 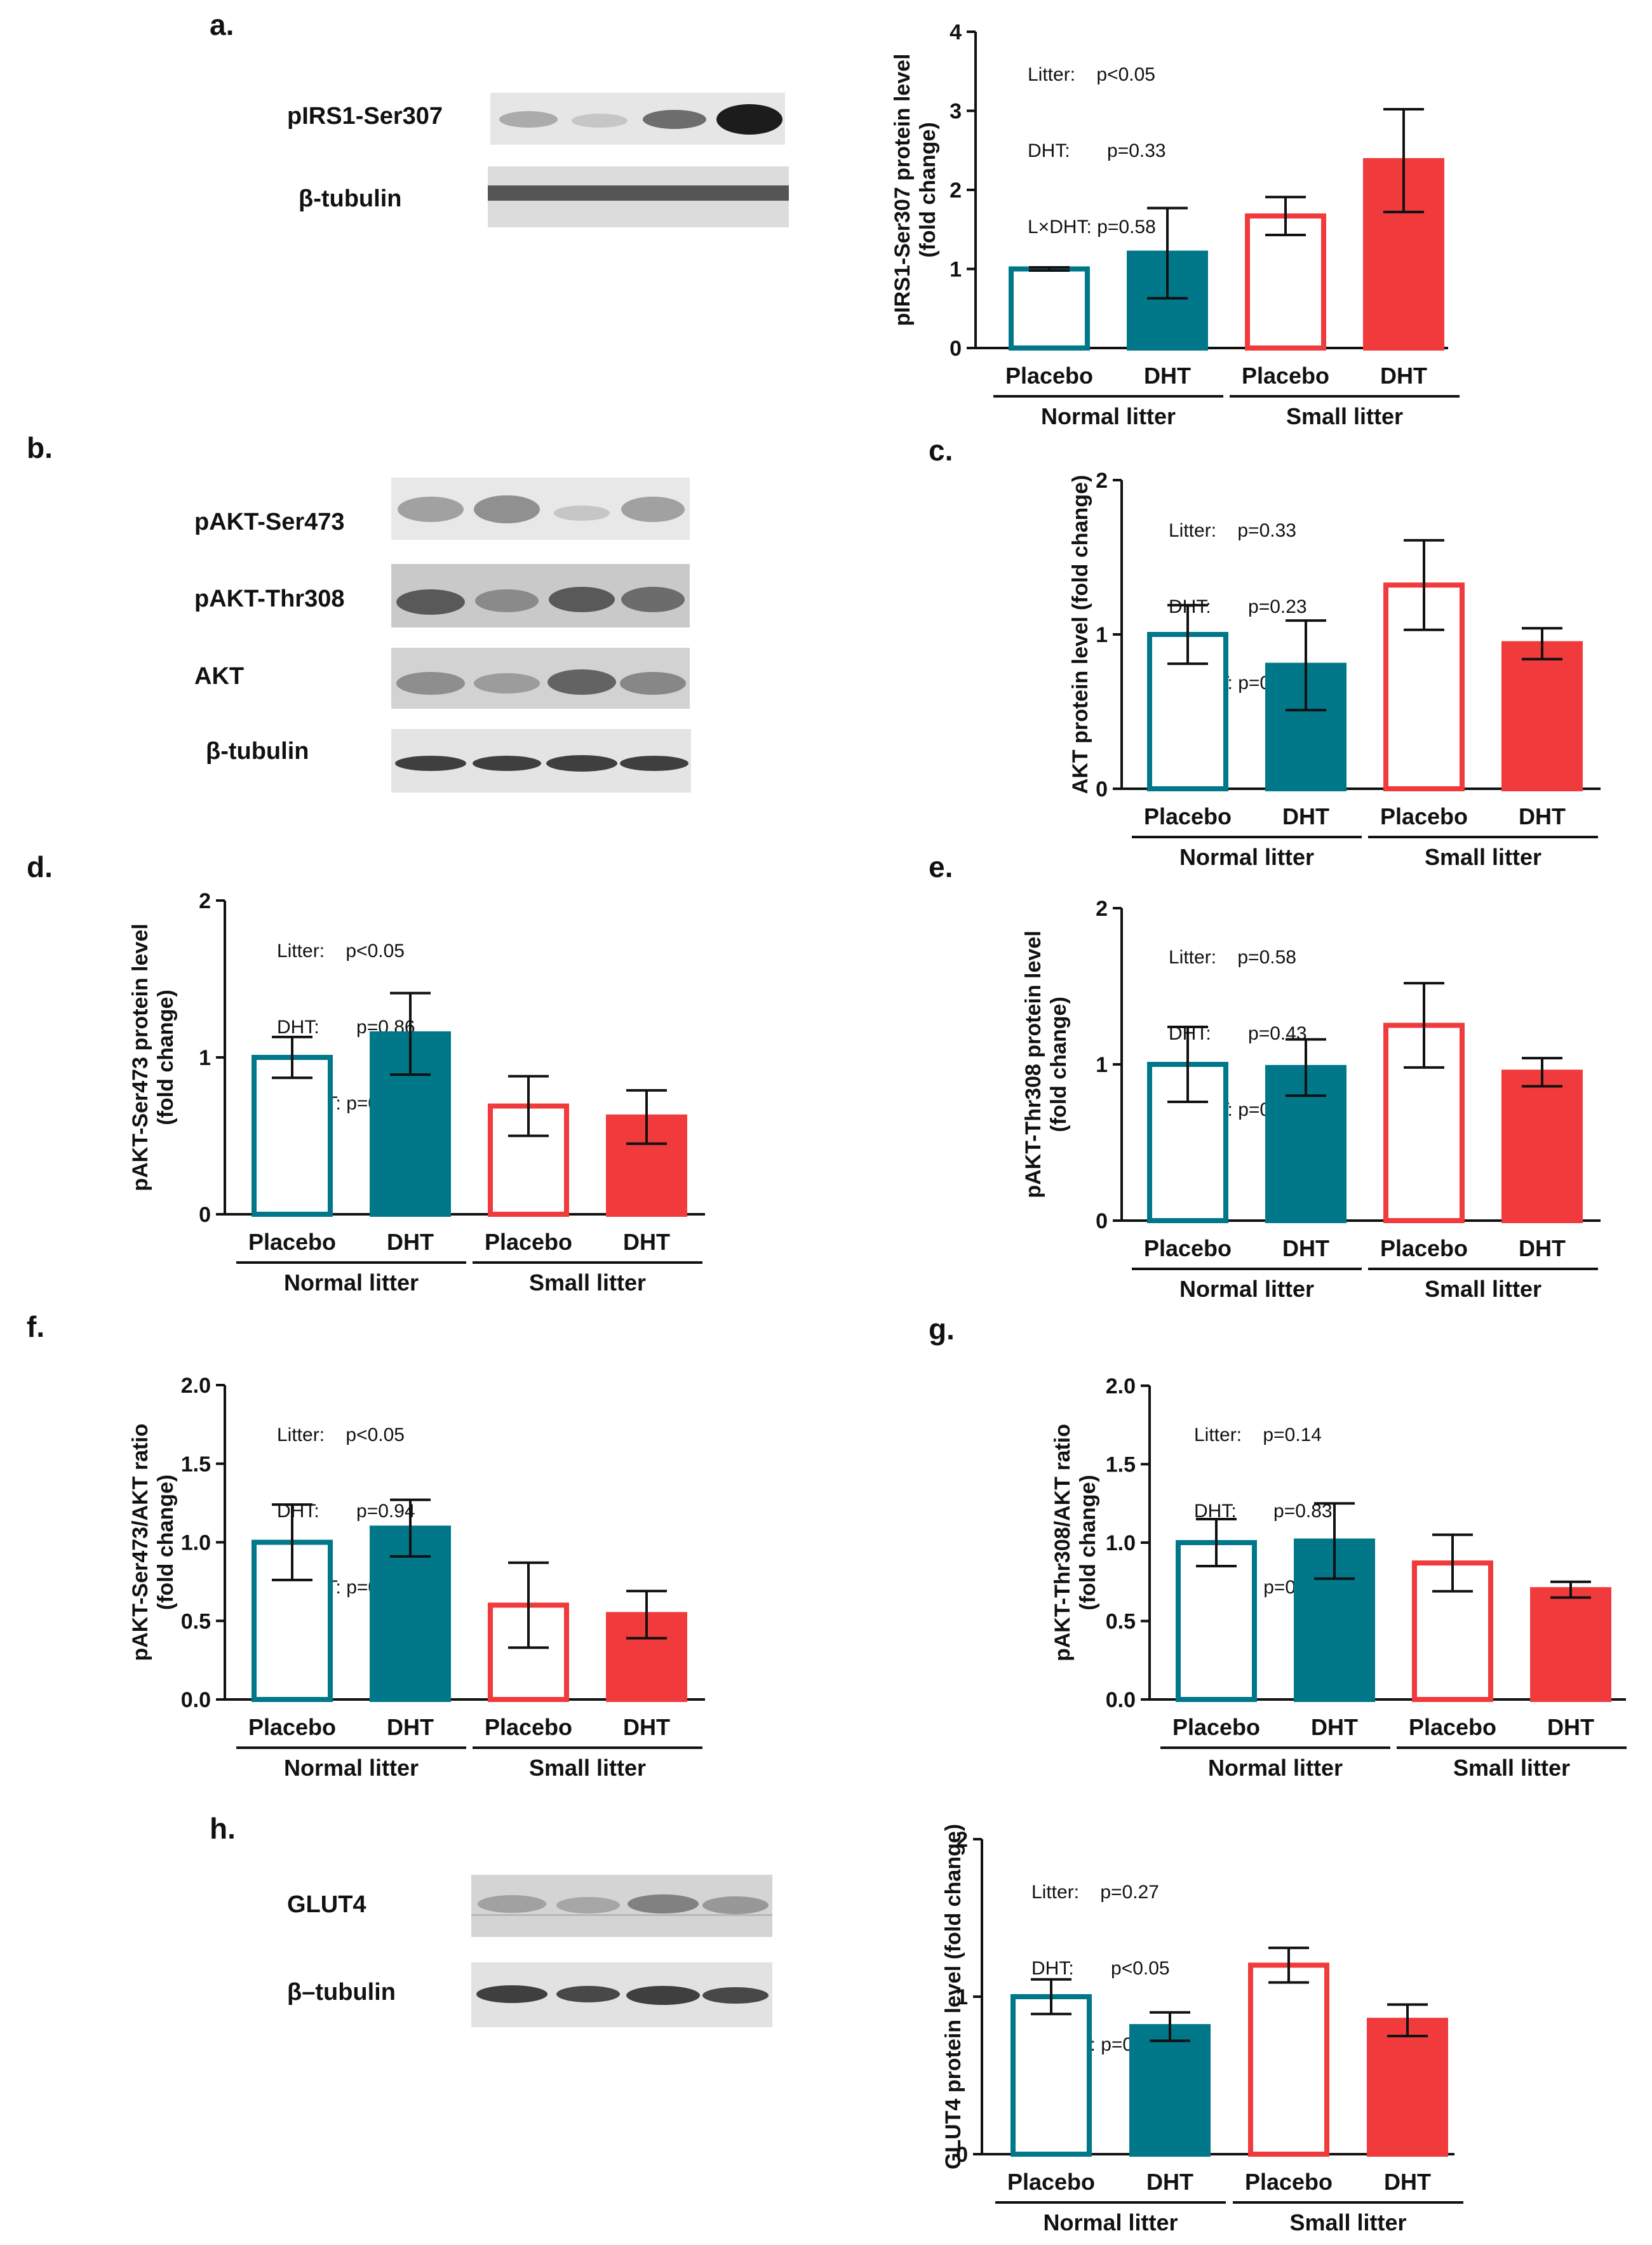 I want to click on stats-text-f: Litter: p<0.05 DHT: p=0.94 L×DHT: p=0.72, so click(x=346, y=1499).